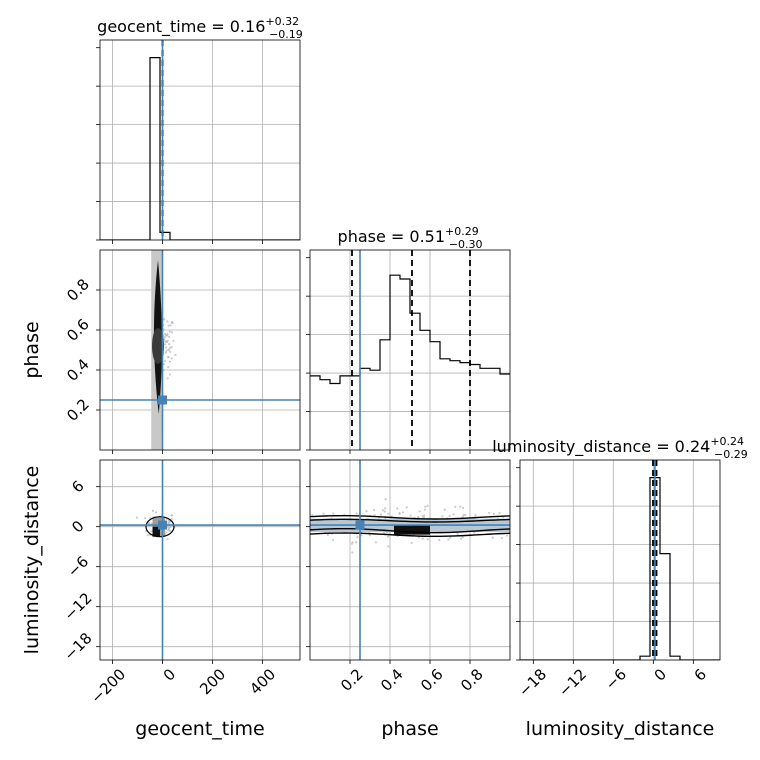 The width and height of the screenshot is (760, 760). I want to click on x-tick-label: −12, so click(572, 682).